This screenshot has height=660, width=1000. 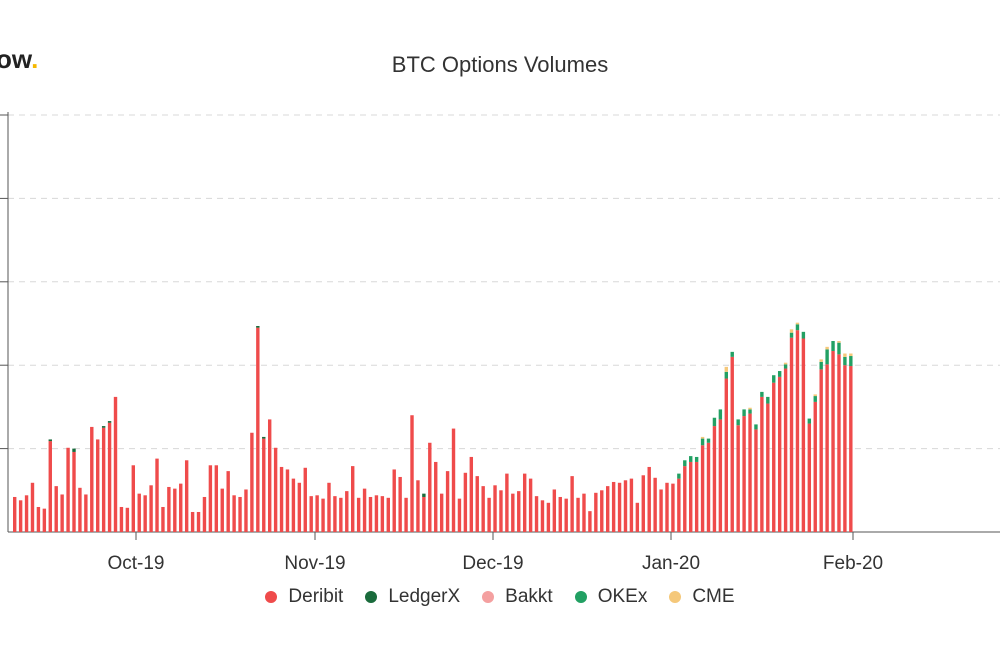 What do you see at coordinates (713, 596) in the screenshot?
I see `legend-label: CME` at bounding box center [713, 596].